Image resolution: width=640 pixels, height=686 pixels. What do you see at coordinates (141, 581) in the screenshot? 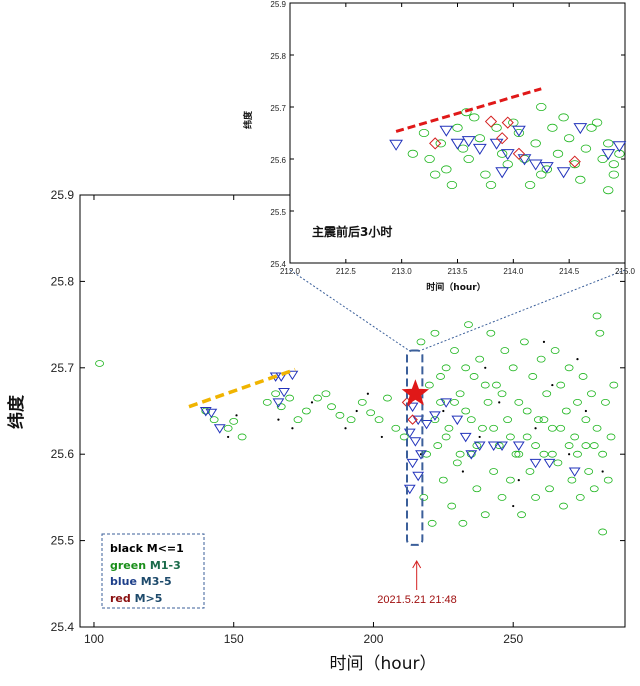
I see `legend-item-blue: blue M3-5` at bounding box center [141, 581].